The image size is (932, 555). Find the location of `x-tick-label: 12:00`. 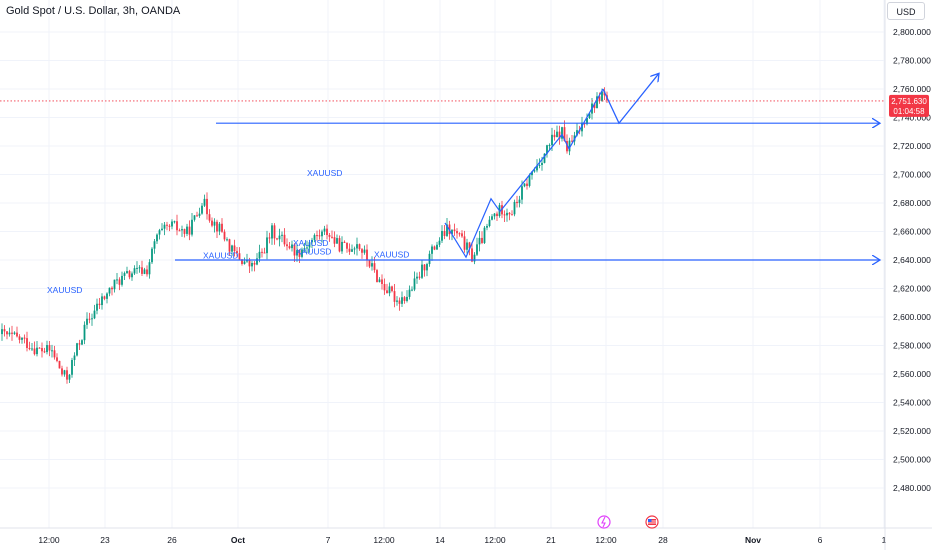

x-tick-label: 12:00 is located at coordinates (606, 540).